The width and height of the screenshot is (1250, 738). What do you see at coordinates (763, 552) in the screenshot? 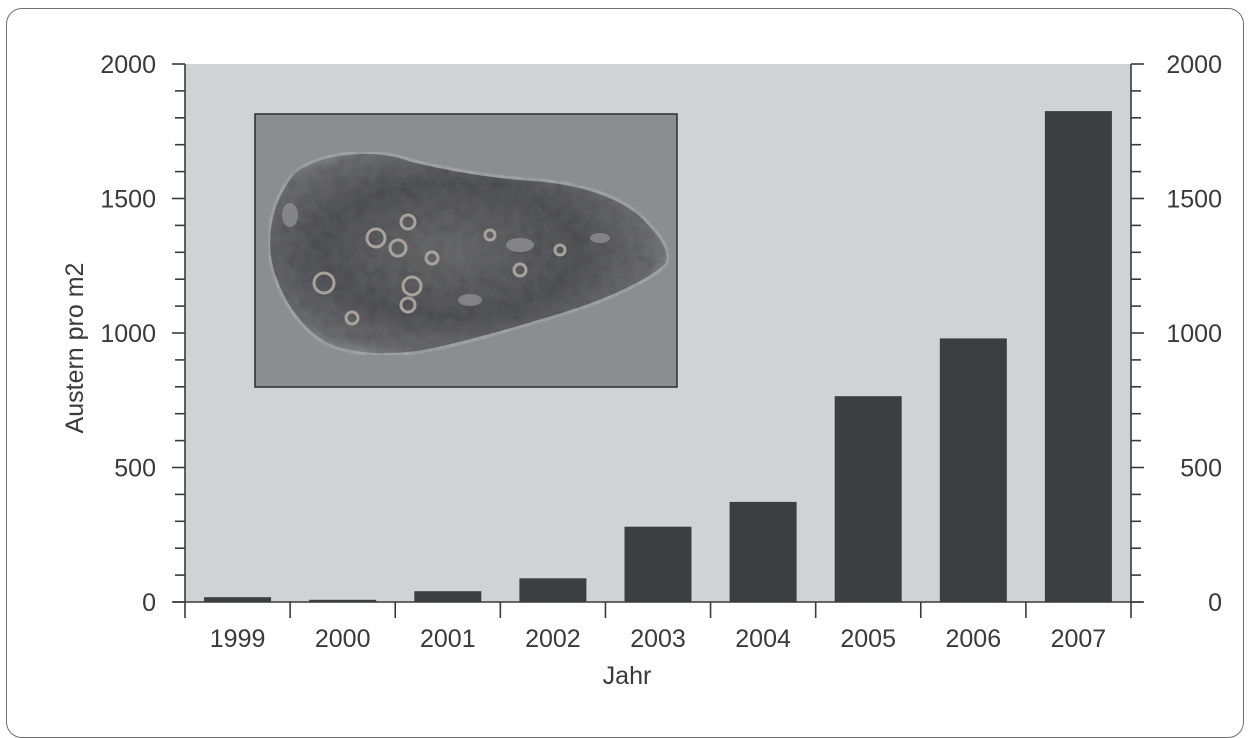
I see `bar-2004` at bounding box center [763, 552].